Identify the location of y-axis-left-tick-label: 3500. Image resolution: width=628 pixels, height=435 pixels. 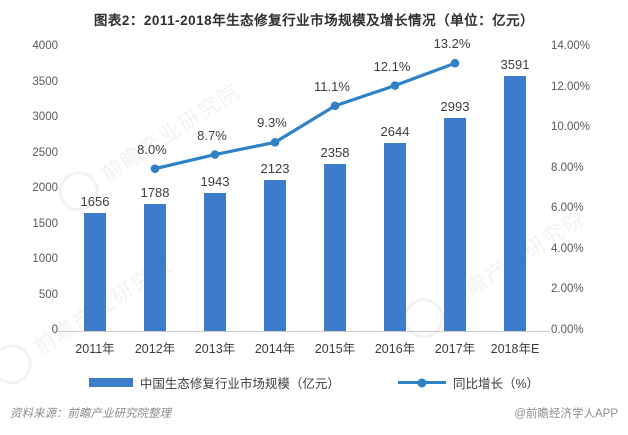
(45, 81).